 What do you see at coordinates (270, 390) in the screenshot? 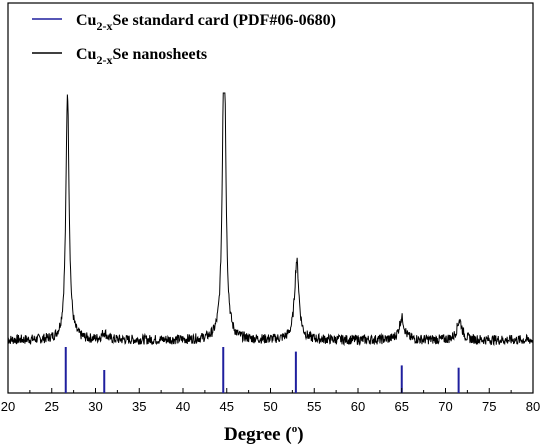
I see `x-axis-ticks` at bounding box center [270, 390].